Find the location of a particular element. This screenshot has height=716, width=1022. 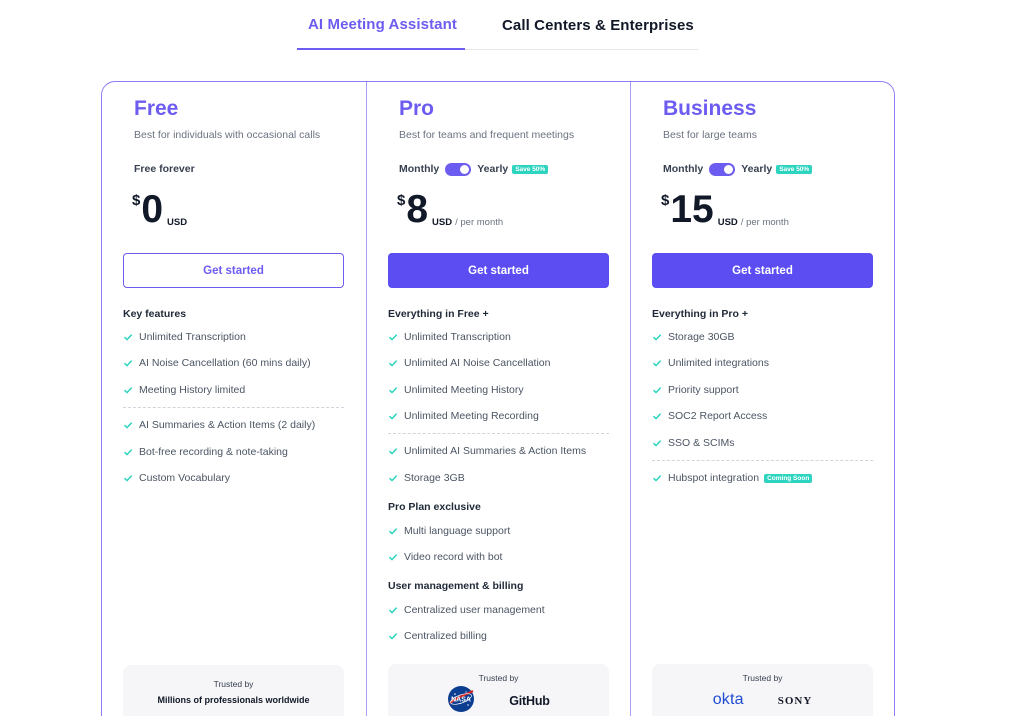

feature-item: Priority support is located at coordinates (695, 390).